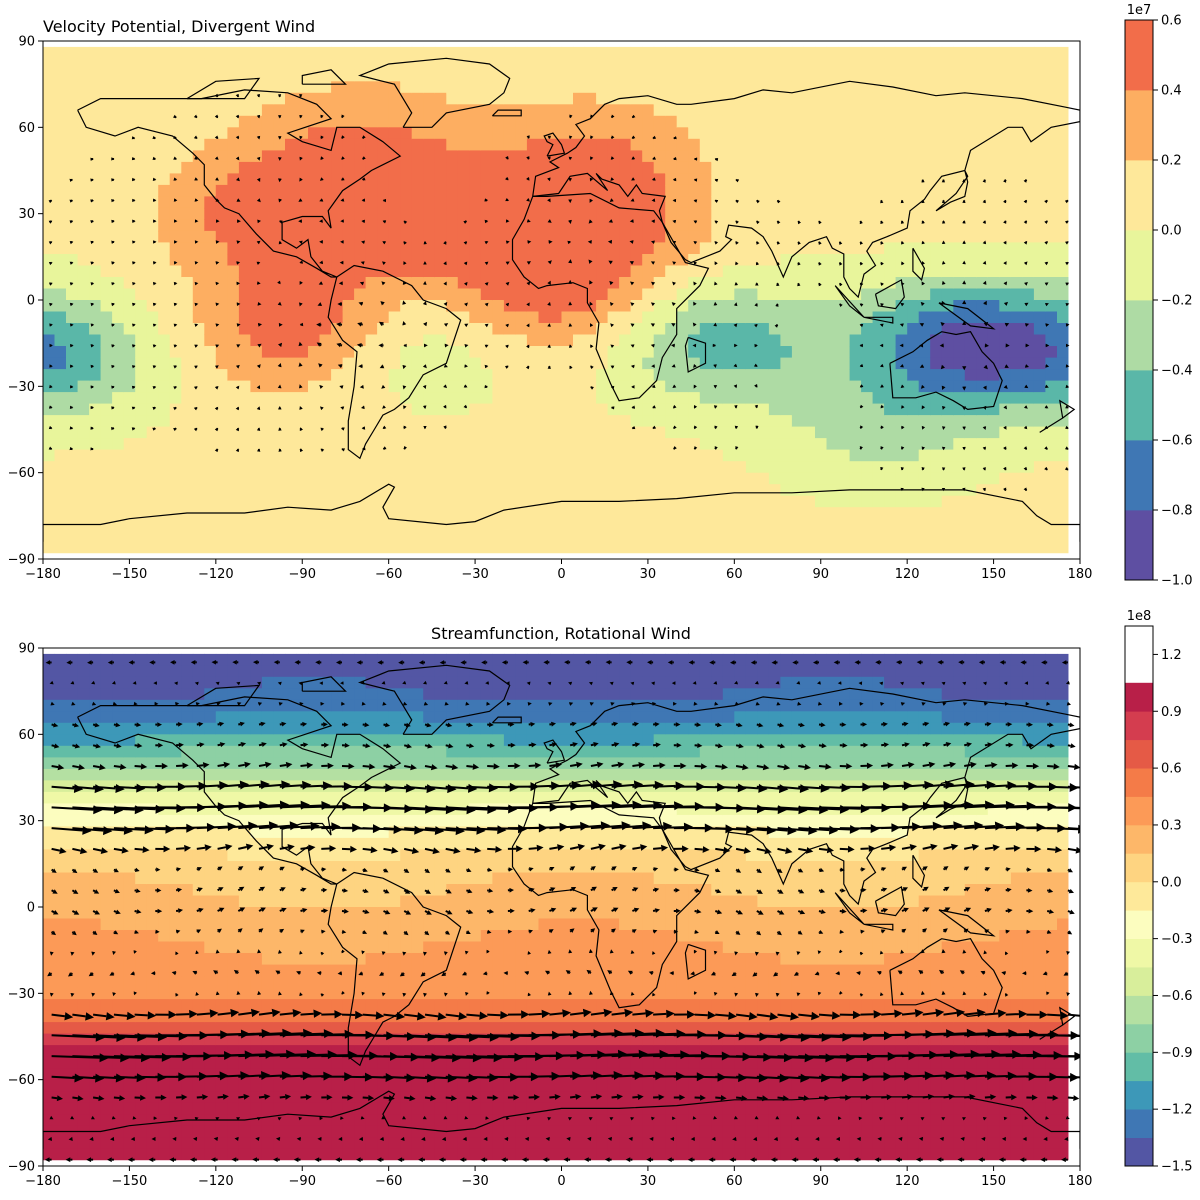 This screenshot has width=1200, height=1200. Describe the element at coordinates (25, 908) in the screenshot. I see `panel2-y-axis: 90 60 30 0 −30 −60 −90` at that location.